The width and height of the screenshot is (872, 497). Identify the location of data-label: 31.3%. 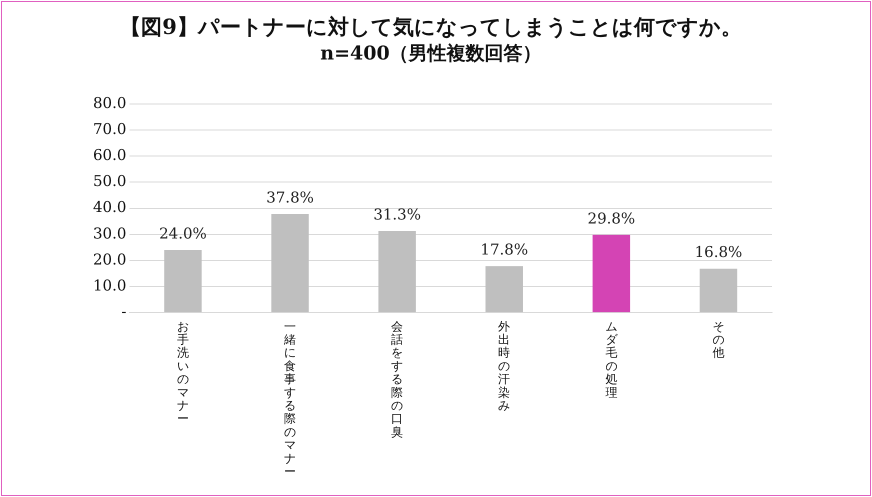
(397, 214).